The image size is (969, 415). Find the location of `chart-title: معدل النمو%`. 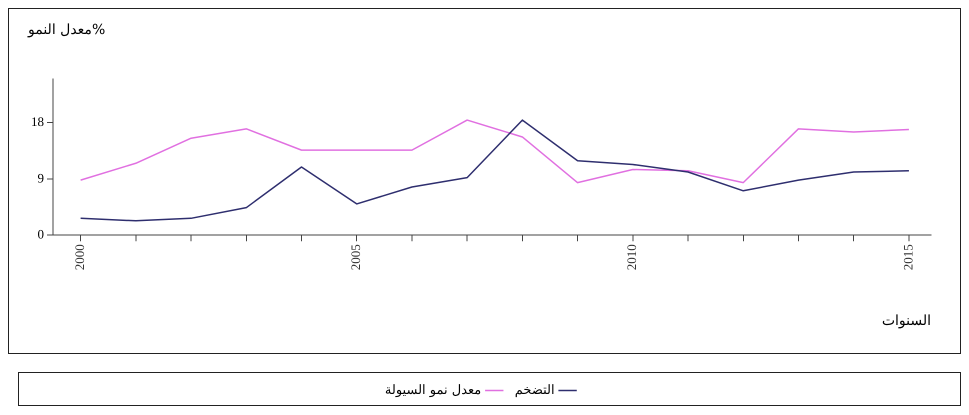

chart-title: معدل النمو% is located at coordinates (66, 30).